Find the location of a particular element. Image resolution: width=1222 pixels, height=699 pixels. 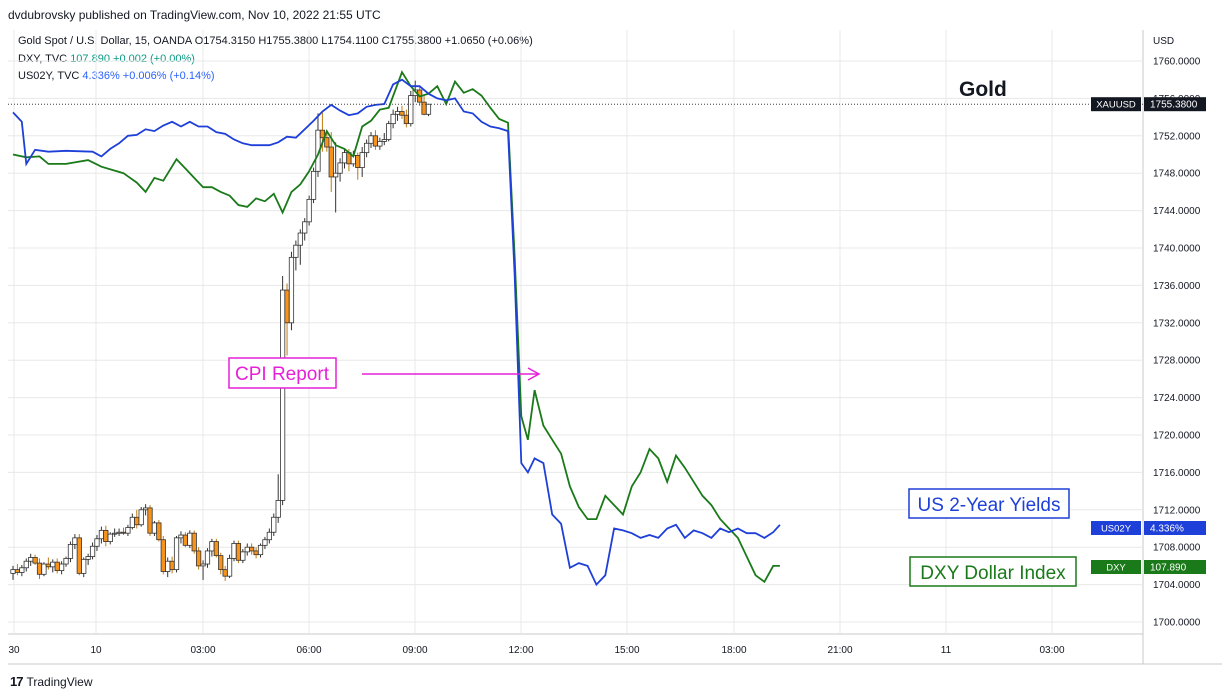

price-tick-label: 1732.0000 is located at coordinates (1177, 323).